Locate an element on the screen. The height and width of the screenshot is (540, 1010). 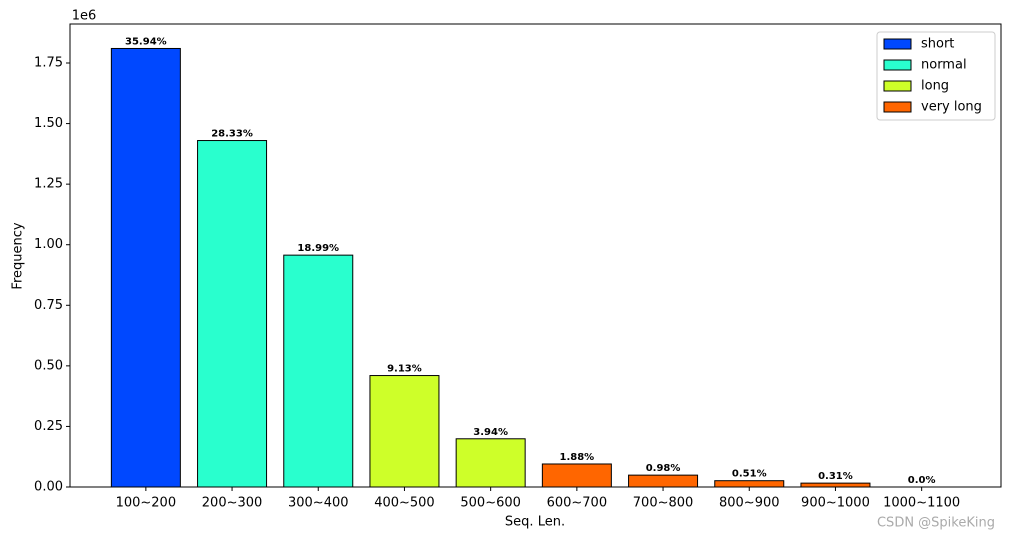
x-tick-label: 500~600 is located at coordinates (490, 503).